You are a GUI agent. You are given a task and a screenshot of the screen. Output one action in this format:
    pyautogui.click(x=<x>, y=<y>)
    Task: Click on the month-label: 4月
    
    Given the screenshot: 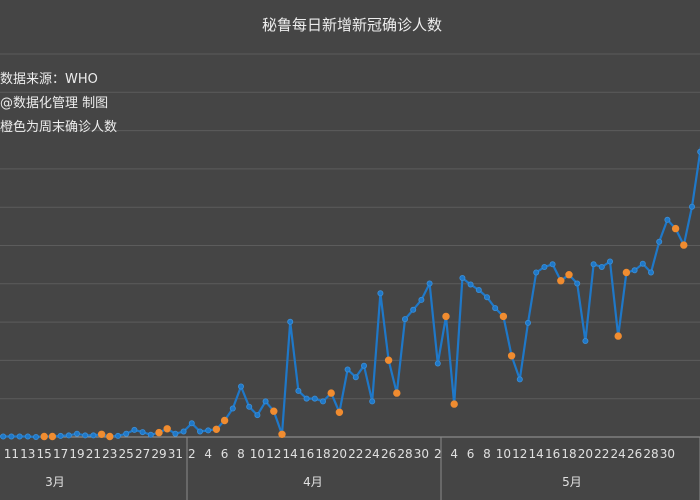 What is the action you would take?
    pyautogui.click(x=313, y=482)
    